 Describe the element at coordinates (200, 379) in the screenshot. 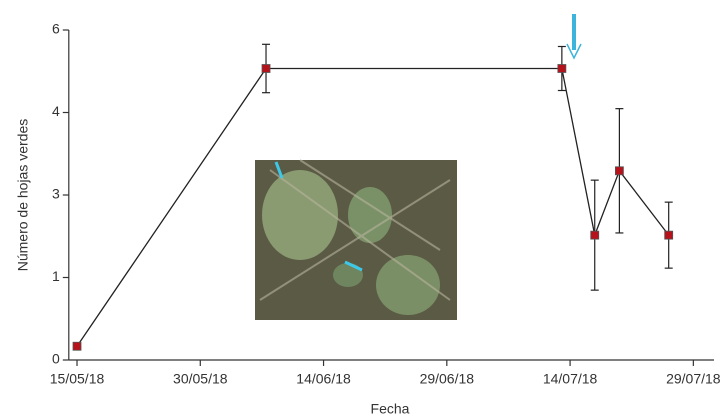

I see `x-tick-label: 30/05/18` at that location.